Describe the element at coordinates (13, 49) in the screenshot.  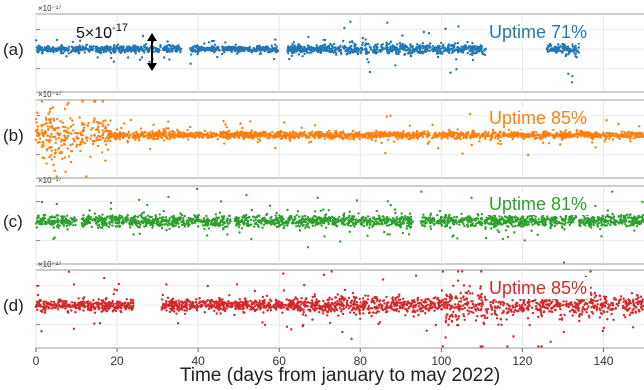
I see `panel-label: (a)` at that location.